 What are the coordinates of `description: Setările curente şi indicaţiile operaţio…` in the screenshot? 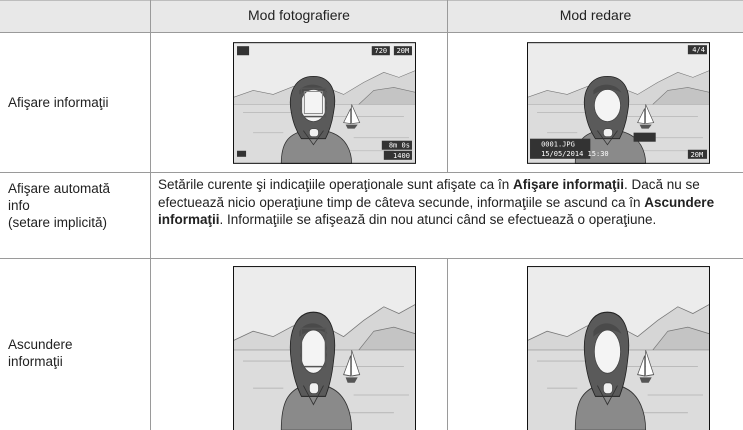 It's located at (447, 202).